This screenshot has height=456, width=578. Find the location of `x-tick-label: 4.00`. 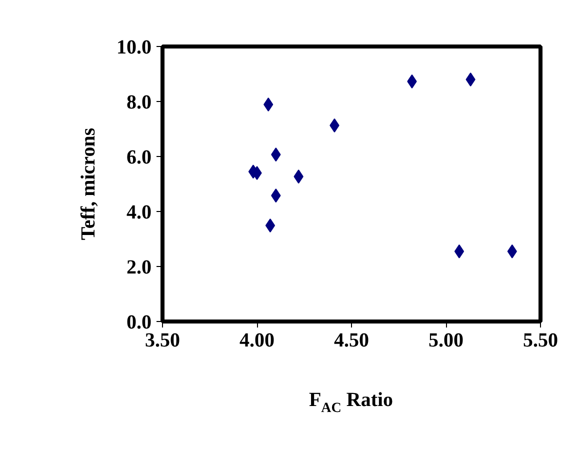

x-tick-label: 4.00 is located at coordinates (257, 341).